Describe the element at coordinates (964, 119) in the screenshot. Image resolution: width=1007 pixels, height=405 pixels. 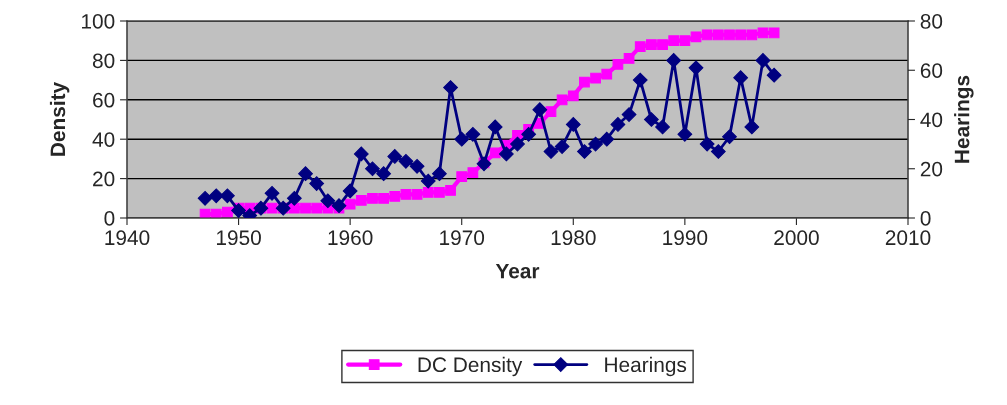
I see `y2-axis-title: Hearings` at that location.